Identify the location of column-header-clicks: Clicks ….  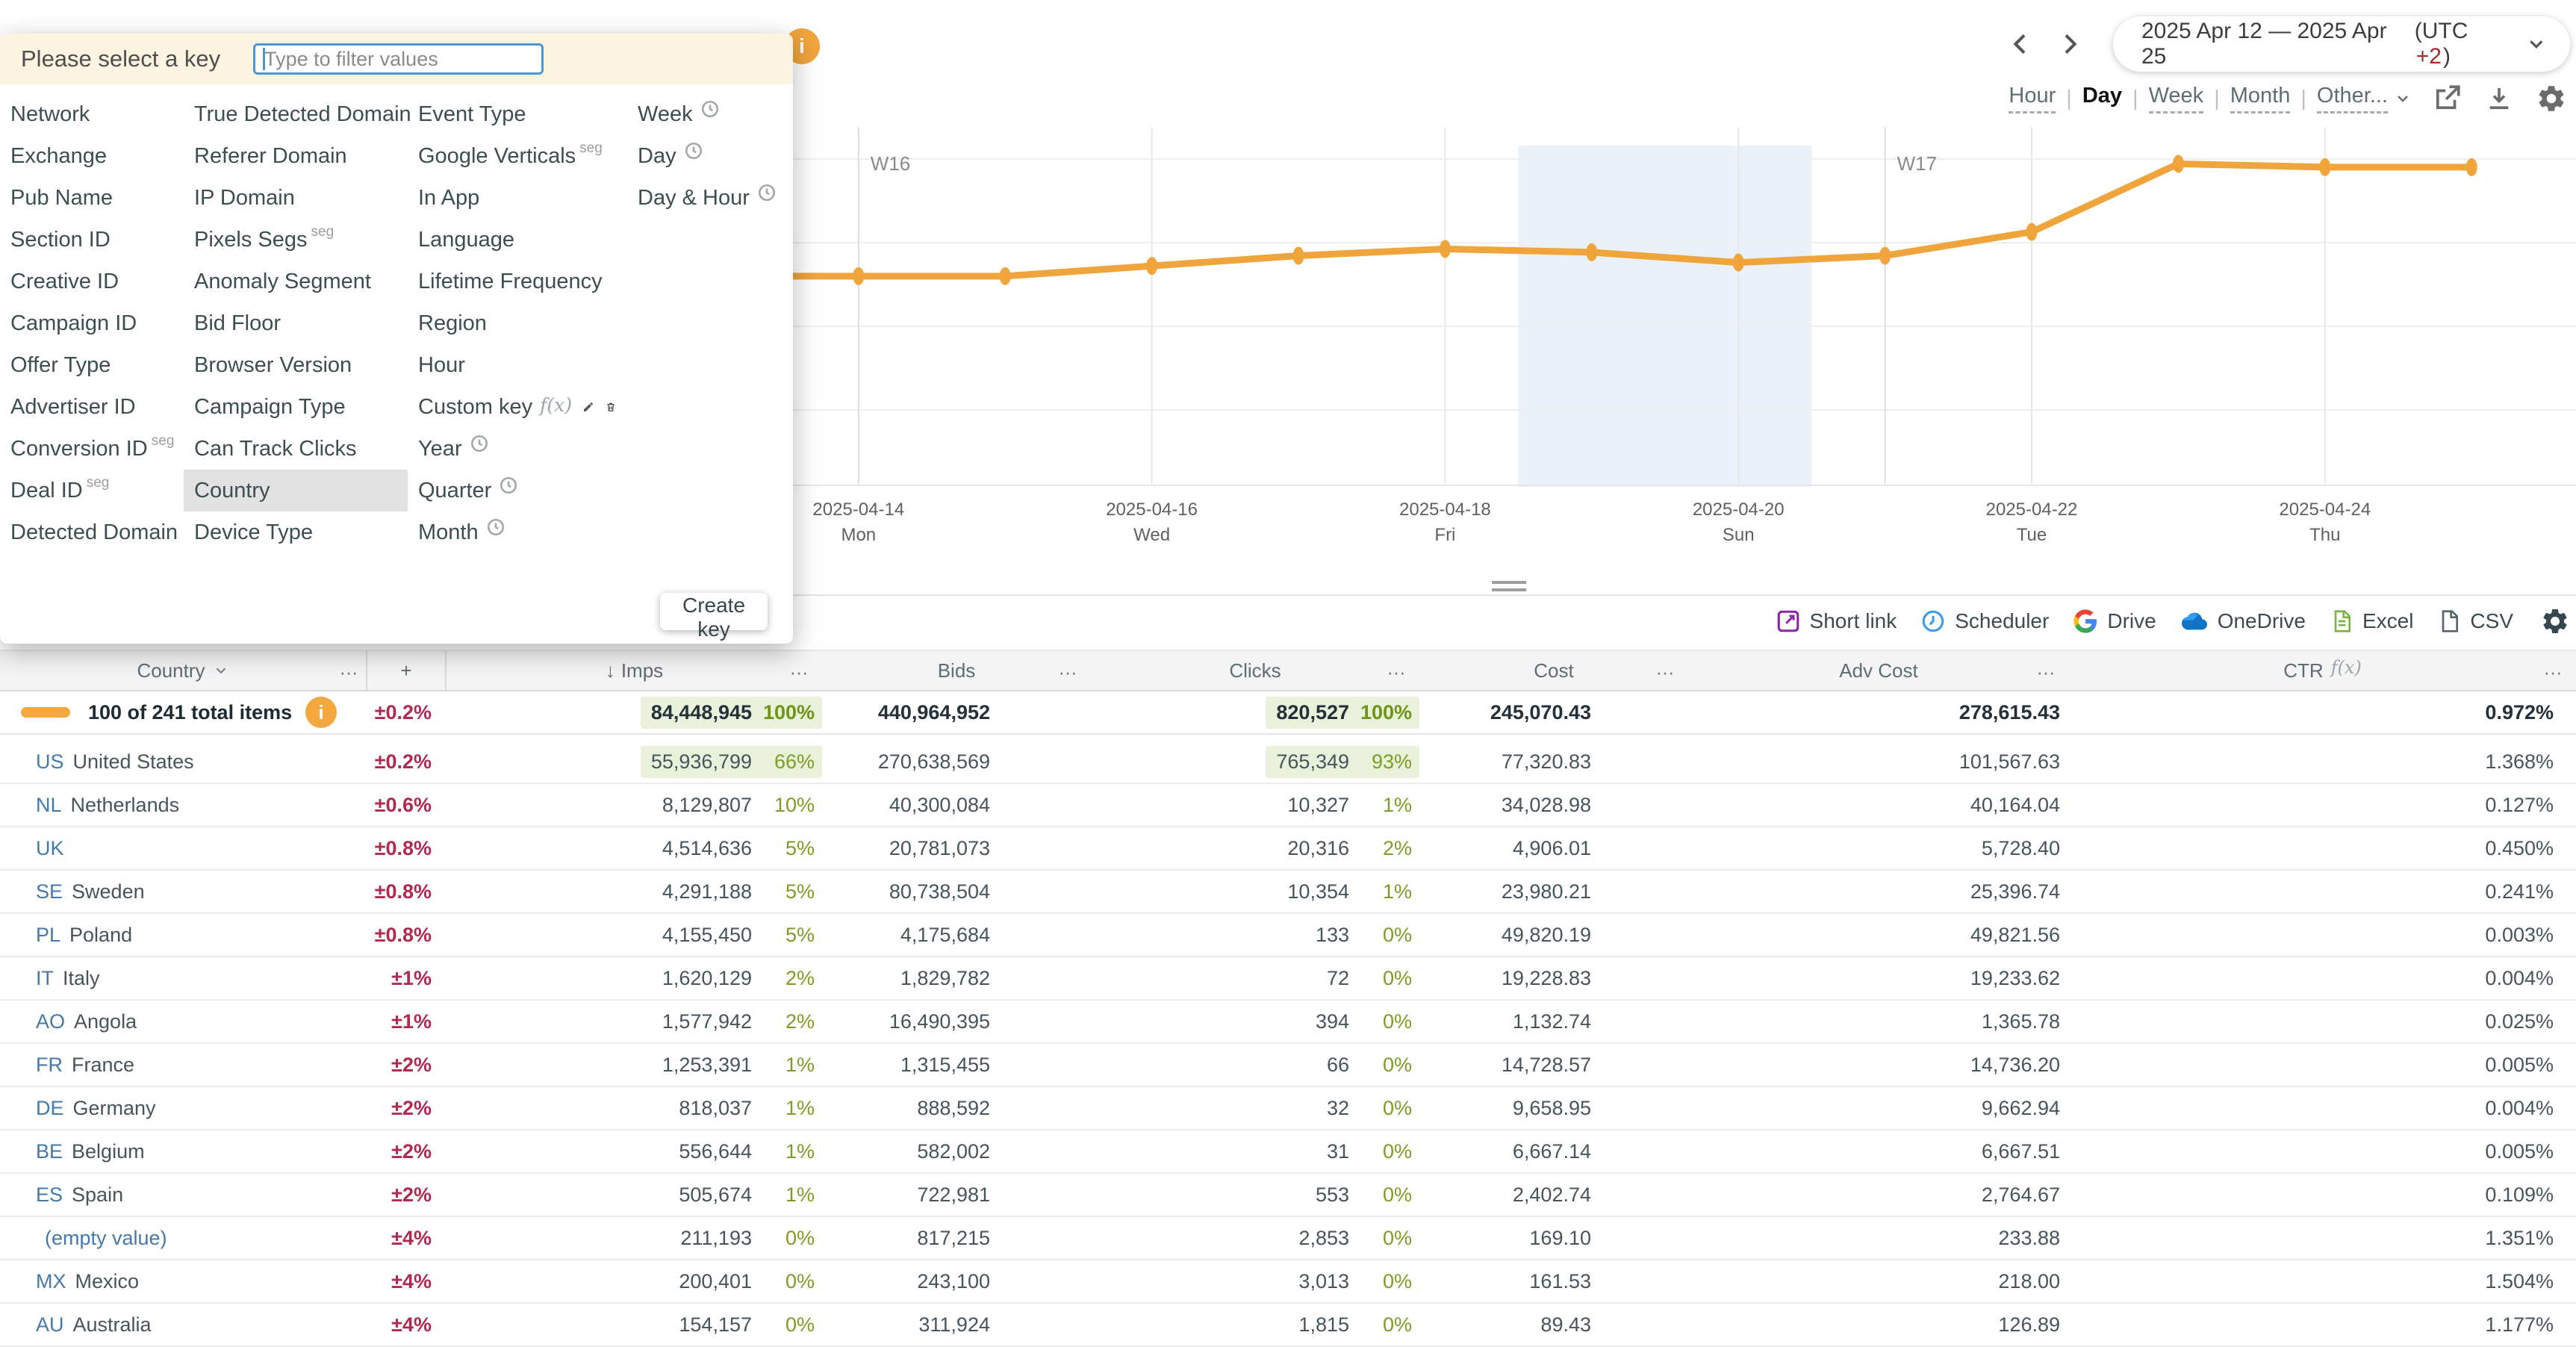
(1318, 669).